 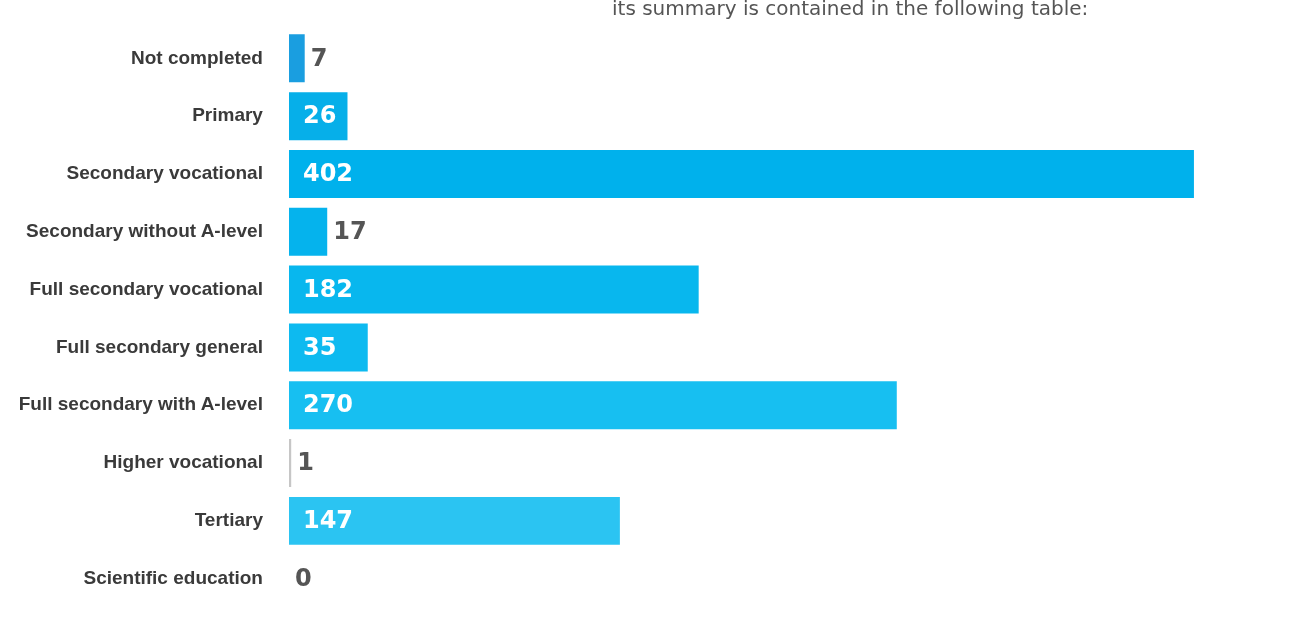 What do you see at coordinates (228, 115) in the screenshot?
I see `y-tick-label: Primary` at bounding box center [228, 115].